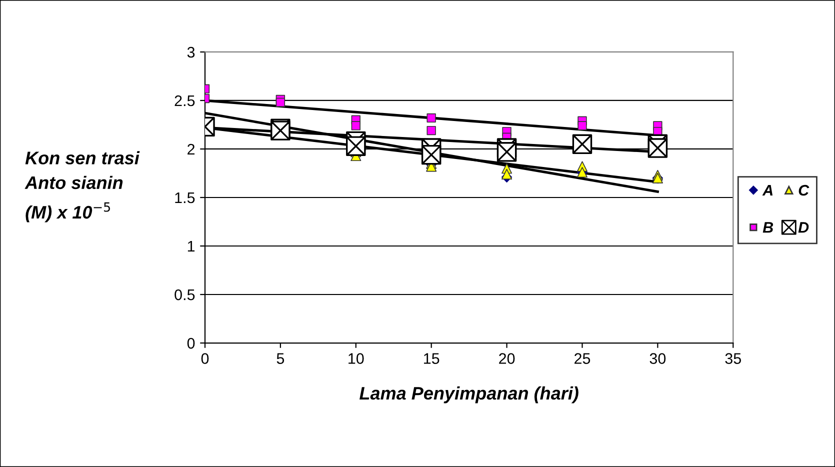 This screenshot has height=467, width=835. I want to click on y-tick-label: 0.5, so click(184, 294).